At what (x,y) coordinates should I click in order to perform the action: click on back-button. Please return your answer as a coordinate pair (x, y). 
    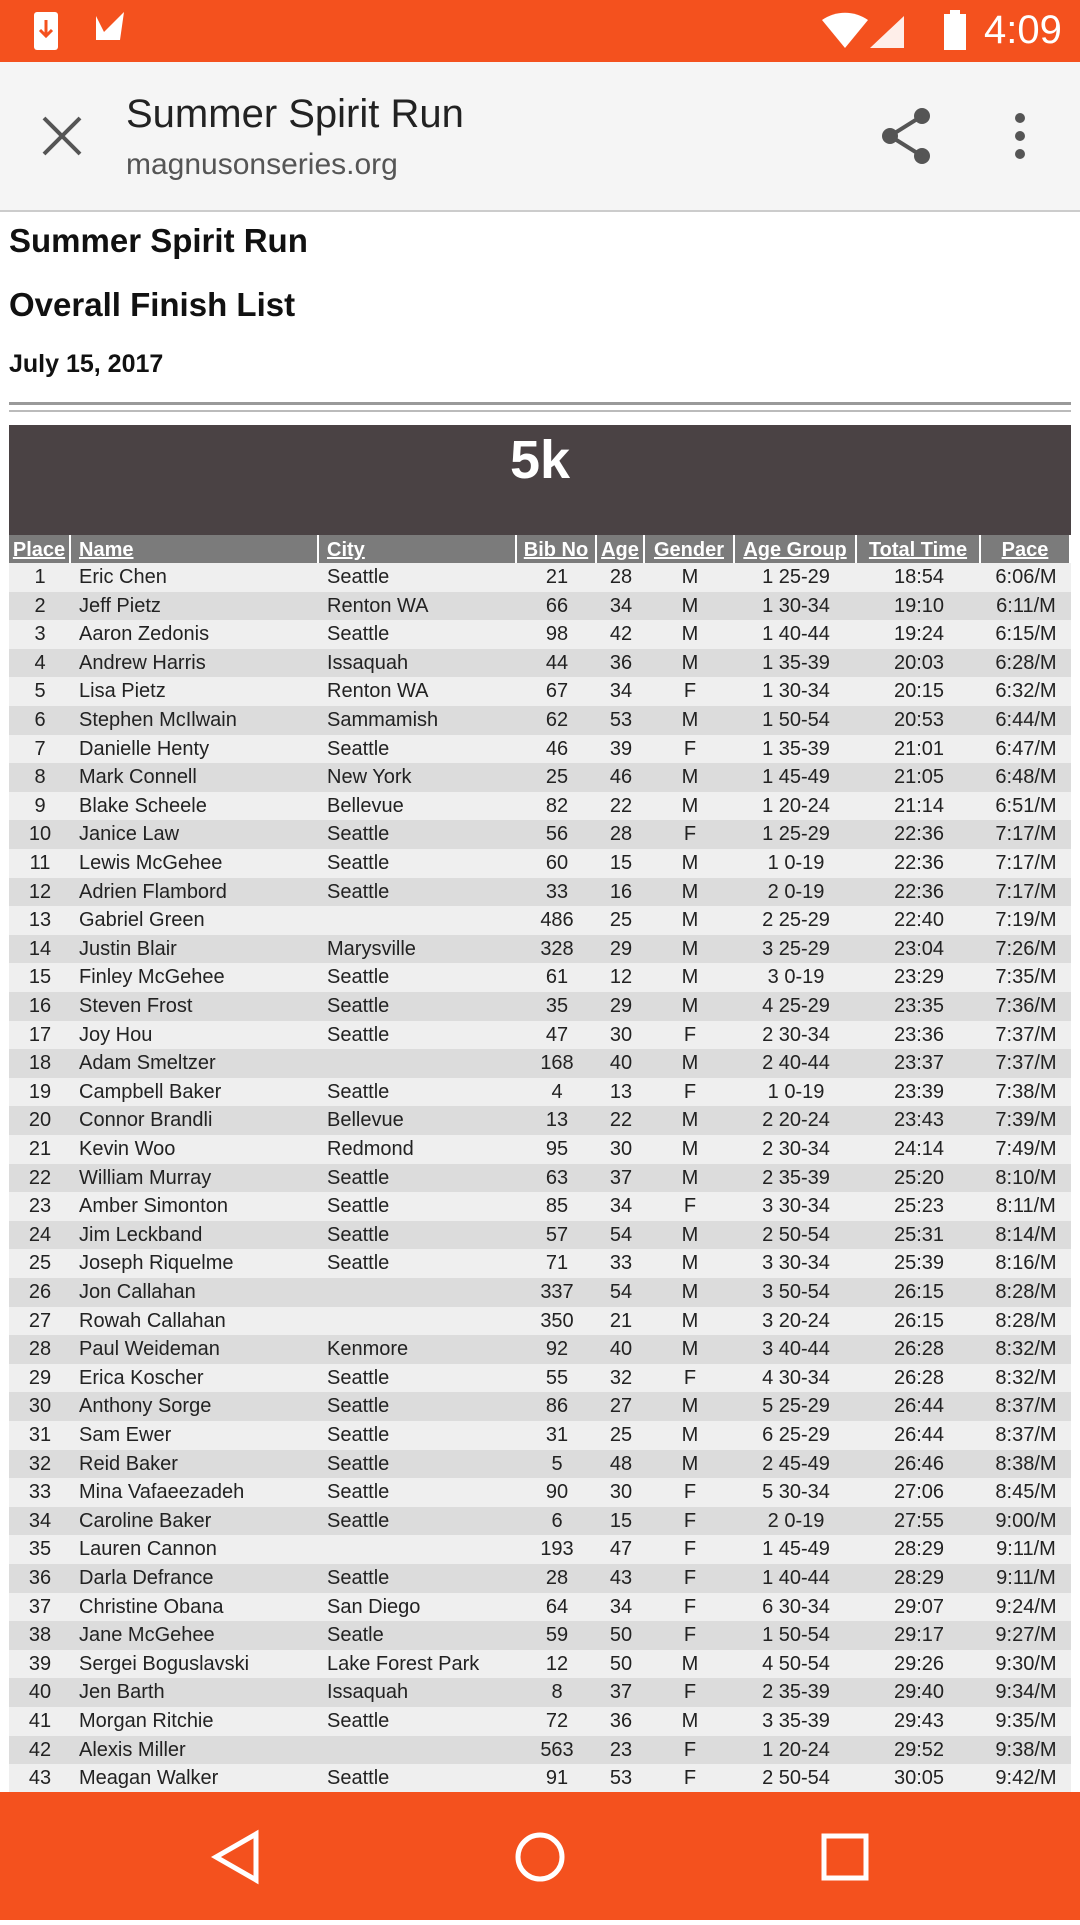
    Looking at the image, I should click on (234, 1857).